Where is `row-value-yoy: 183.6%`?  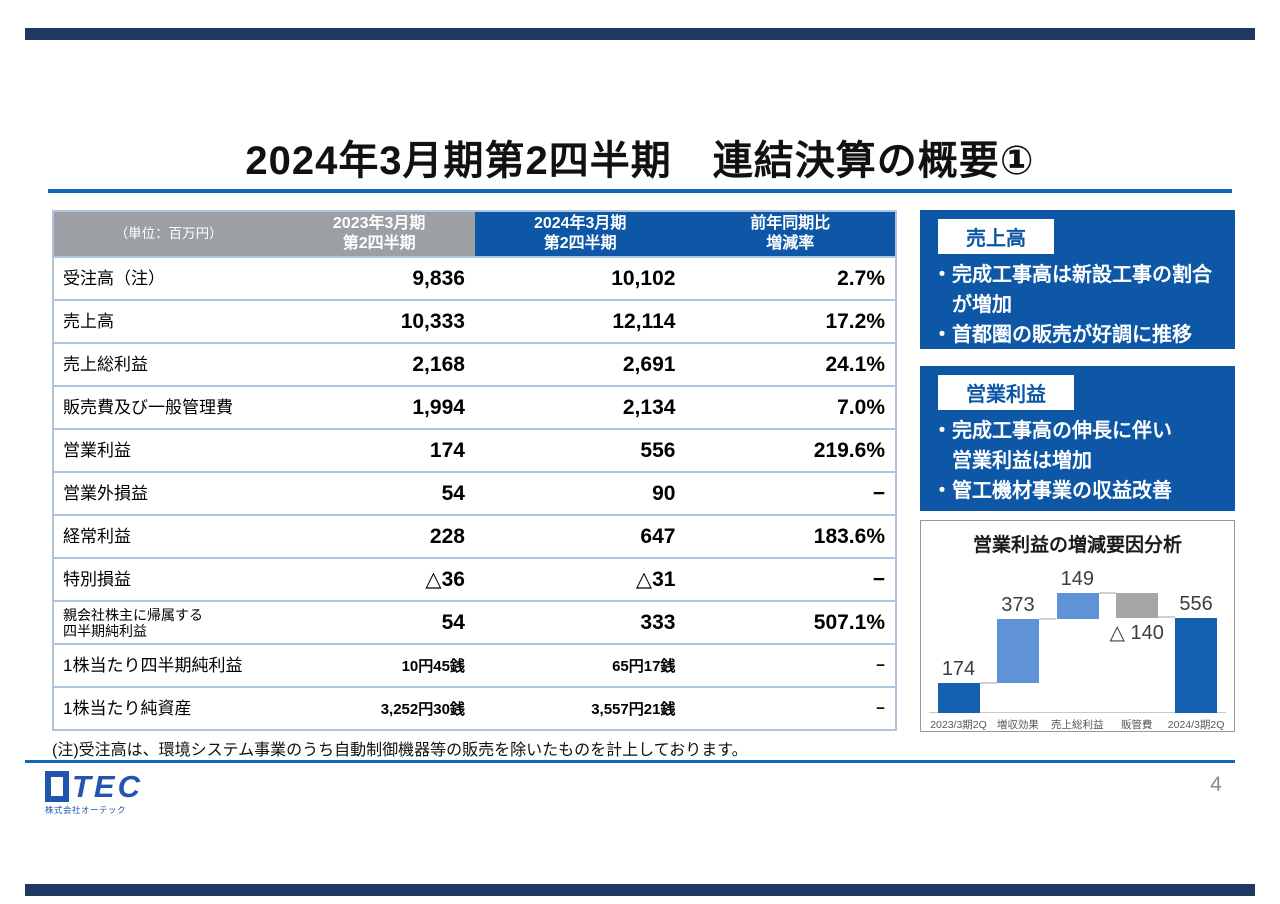 row-value-yoy: 183.6% is located at coordinates (790, 536).